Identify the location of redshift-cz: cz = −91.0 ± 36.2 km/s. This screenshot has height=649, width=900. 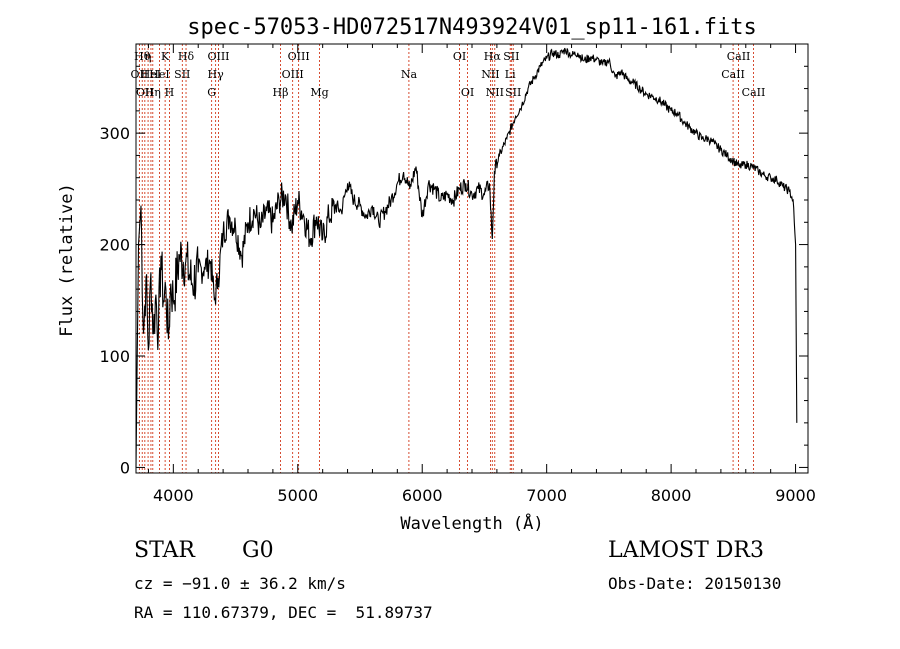
(240, 583).